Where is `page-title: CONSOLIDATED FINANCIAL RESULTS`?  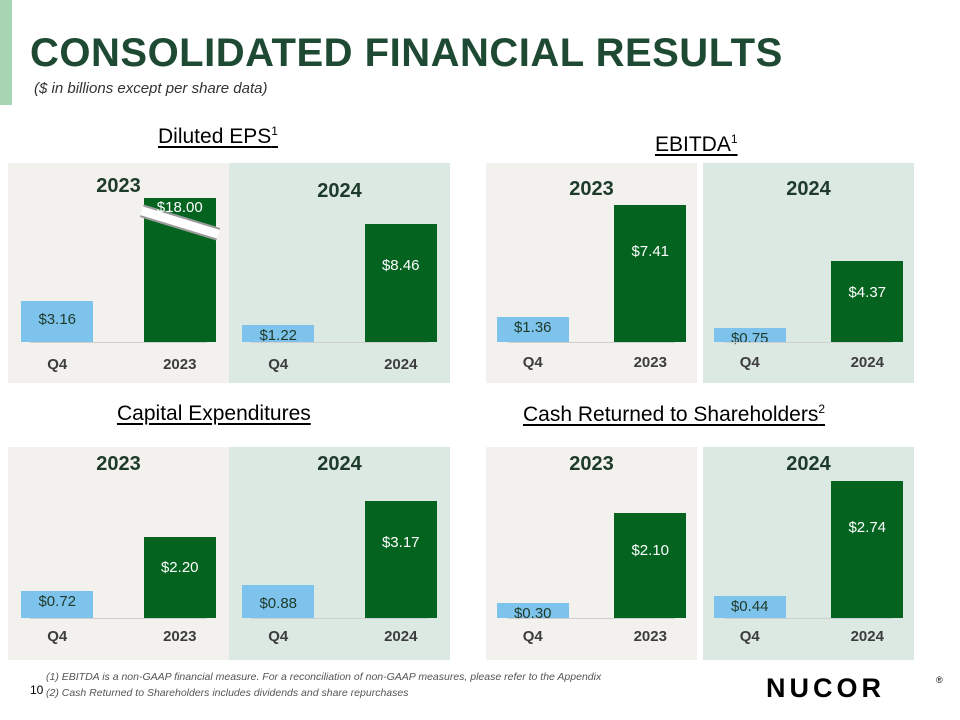 page-title: CONSOLIDATED FINANCIAL RESULTS is located at coordinates (406, 53).